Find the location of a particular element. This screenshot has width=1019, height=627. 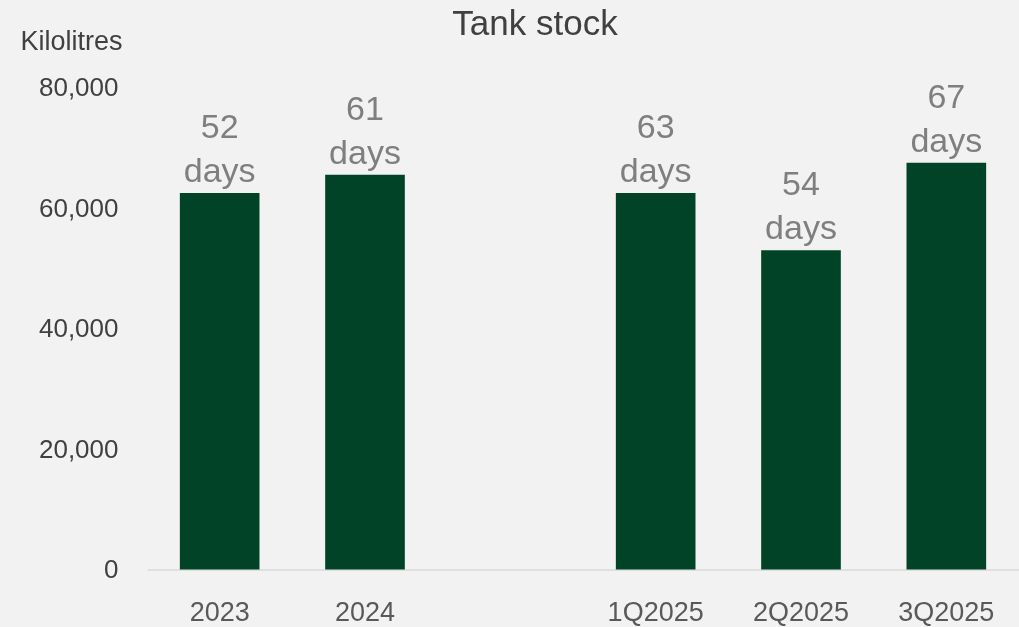

y-axis-title: Kilolitres is located at coordinates (71, 41).